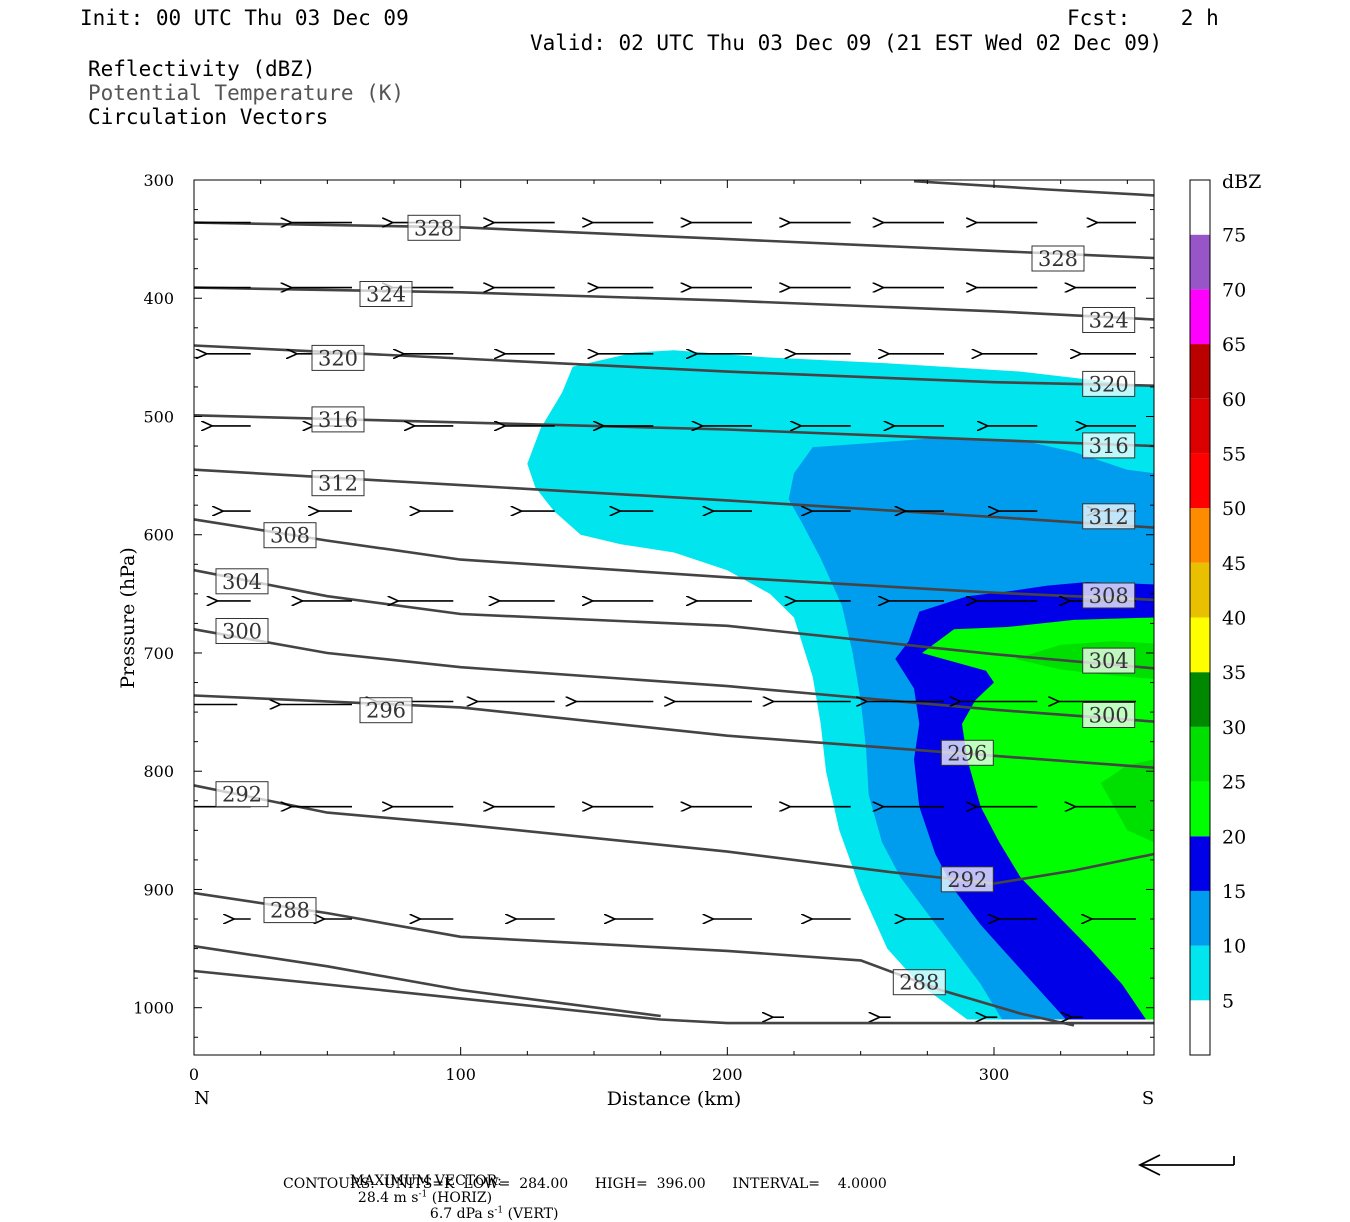  I want to click on colorbar-label: 50, so click(1234, 509).